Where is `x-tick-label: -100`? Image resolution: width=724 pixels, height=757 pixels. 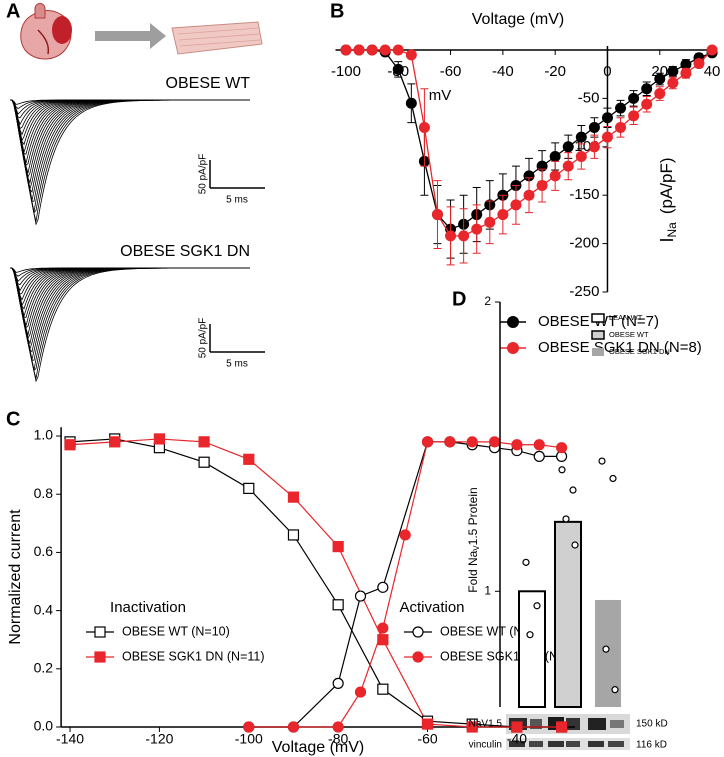
x-tick-label: -100 is located at coordinates (249, 739).